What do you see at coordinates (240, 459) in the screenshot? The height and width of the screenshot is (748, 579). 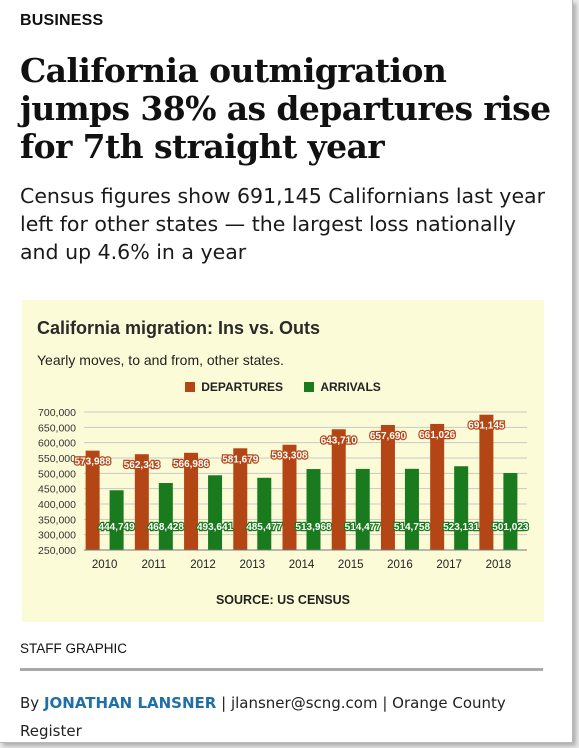 I see `departures-data-label: 581,679` at bounding box center [240, 459].